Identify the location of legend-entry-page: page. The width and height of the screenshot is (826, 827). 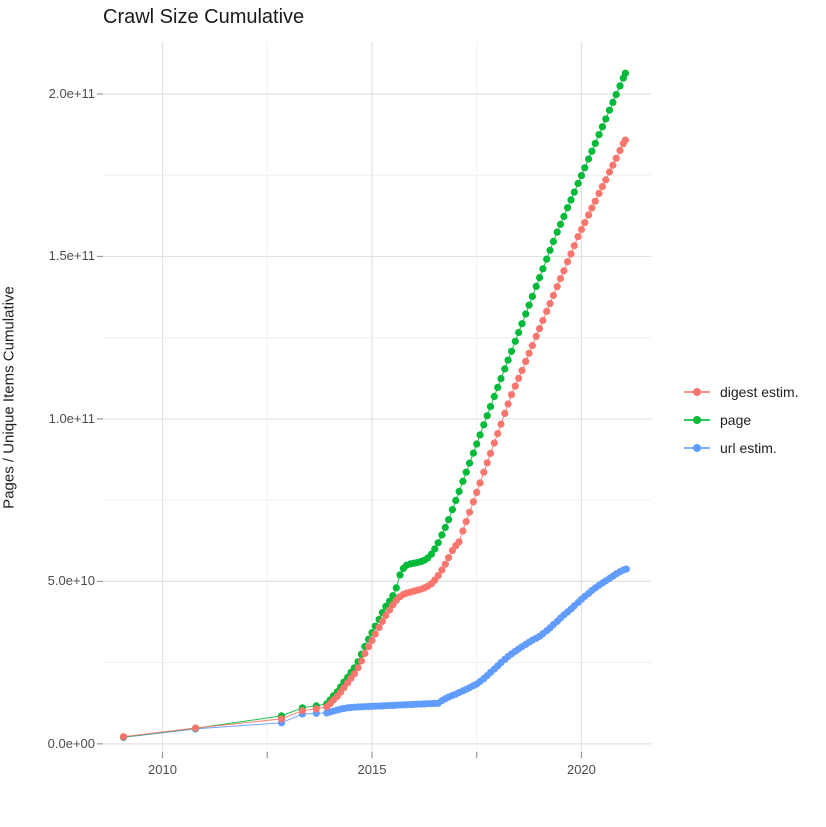
(741, 420).